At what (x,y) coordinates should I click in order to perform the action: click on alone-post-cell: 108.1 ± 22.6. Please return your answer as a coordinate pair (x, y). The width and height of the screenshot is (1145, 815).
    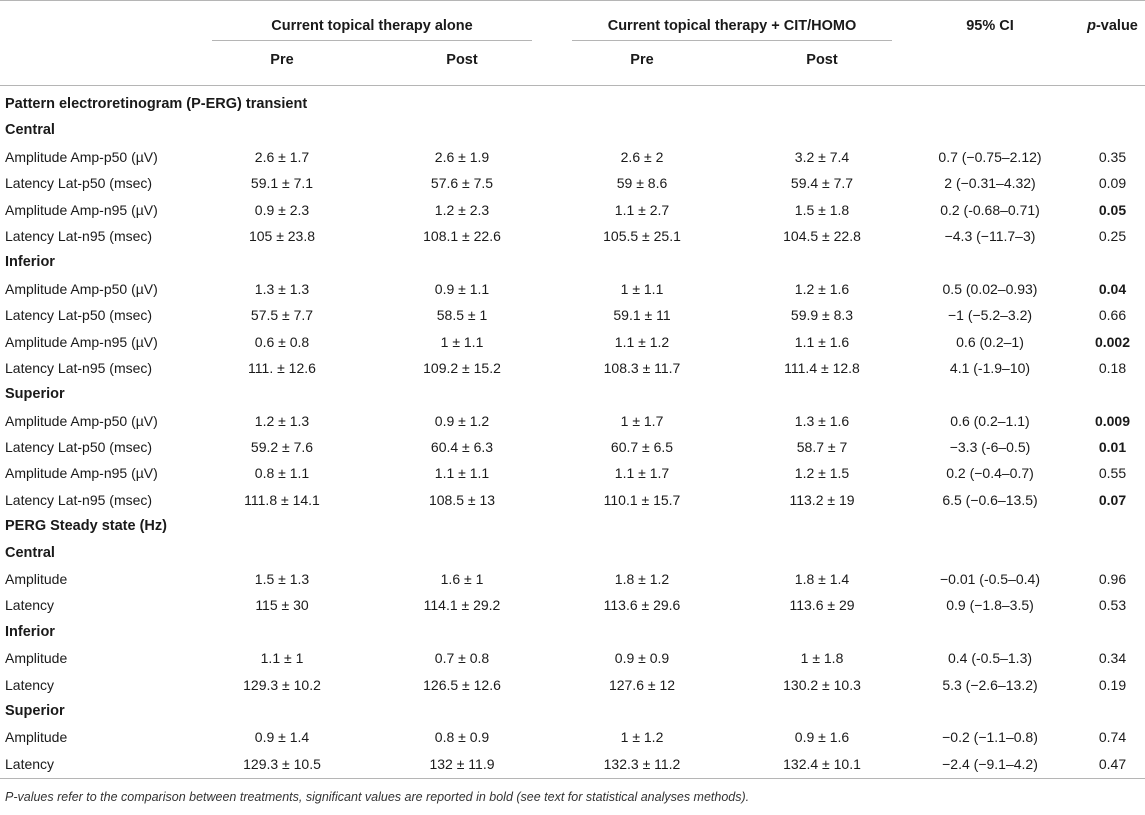
    Looking at the image, I should click on (462, 235).